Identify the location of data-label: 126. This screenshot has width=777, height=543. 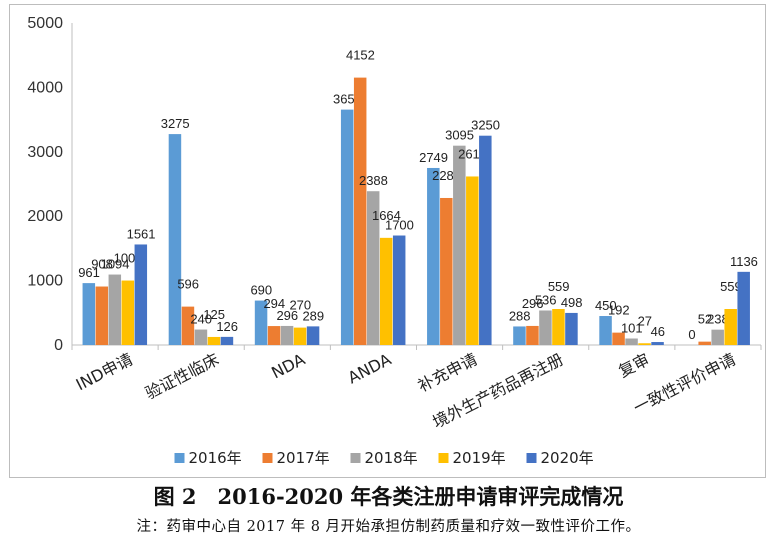
(227, 326).